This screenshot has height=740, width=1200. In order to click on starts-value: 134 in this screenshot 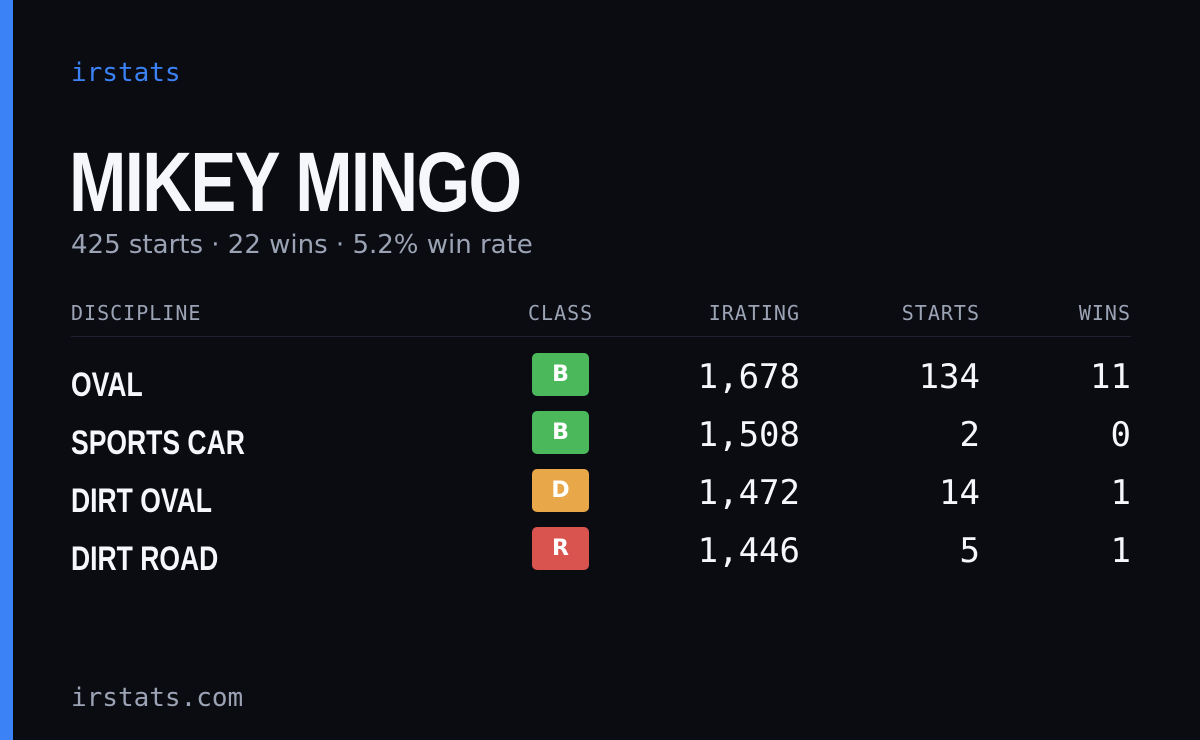, I will do `click(949, 377)`.